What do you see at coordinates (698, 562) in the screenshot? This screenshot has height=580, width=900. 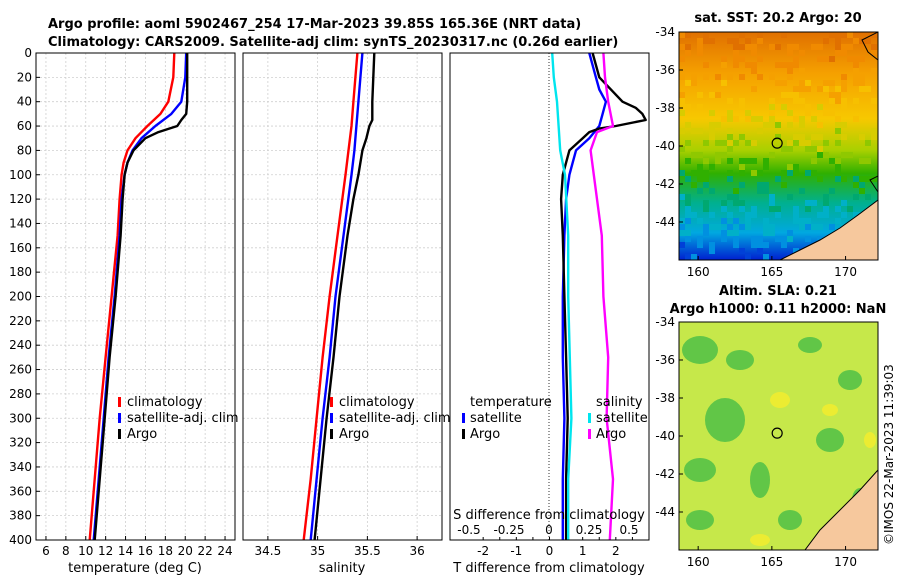 I see `x-tick-label: 160` at bounding box center [698, 562].